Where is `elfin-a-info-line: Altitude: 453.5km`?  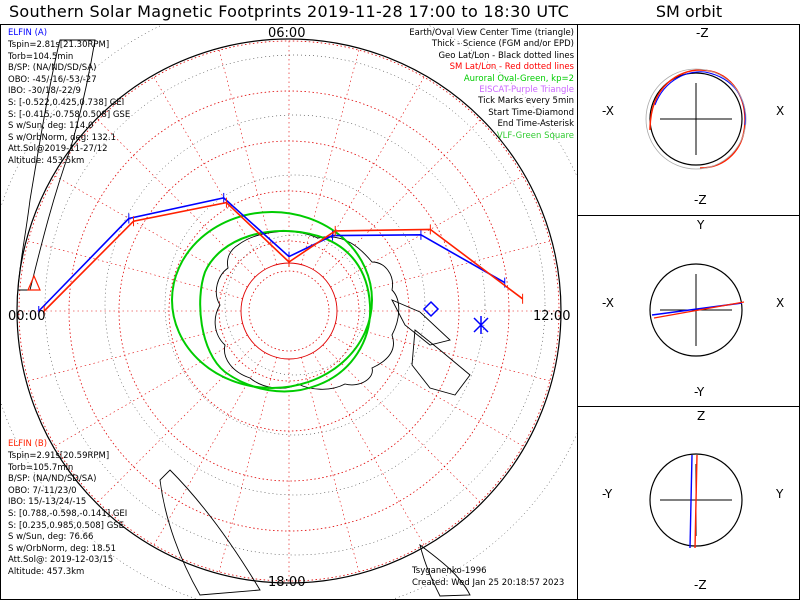
elfin-a-info-line: Altitude: 453.5km is located at coordinates (46, 160).